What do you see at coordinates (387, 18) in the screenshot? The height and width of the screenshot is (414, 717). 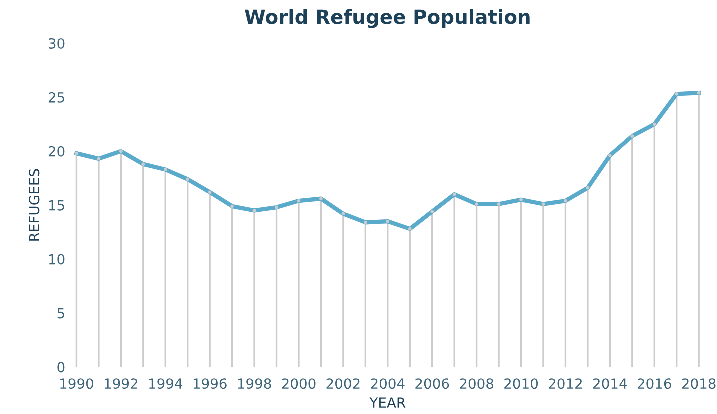 I see `chart-title: World Refugee Population` at bounding box center [387, 18].